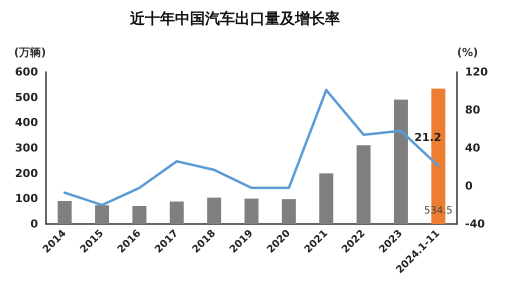 Image resolution: width=515 pixels, height=289 pixels. What do you see at coordinates (30, 52) in the screenshot?
I see `y-axis-title: (万辆)` at bounding box center [30, 52].